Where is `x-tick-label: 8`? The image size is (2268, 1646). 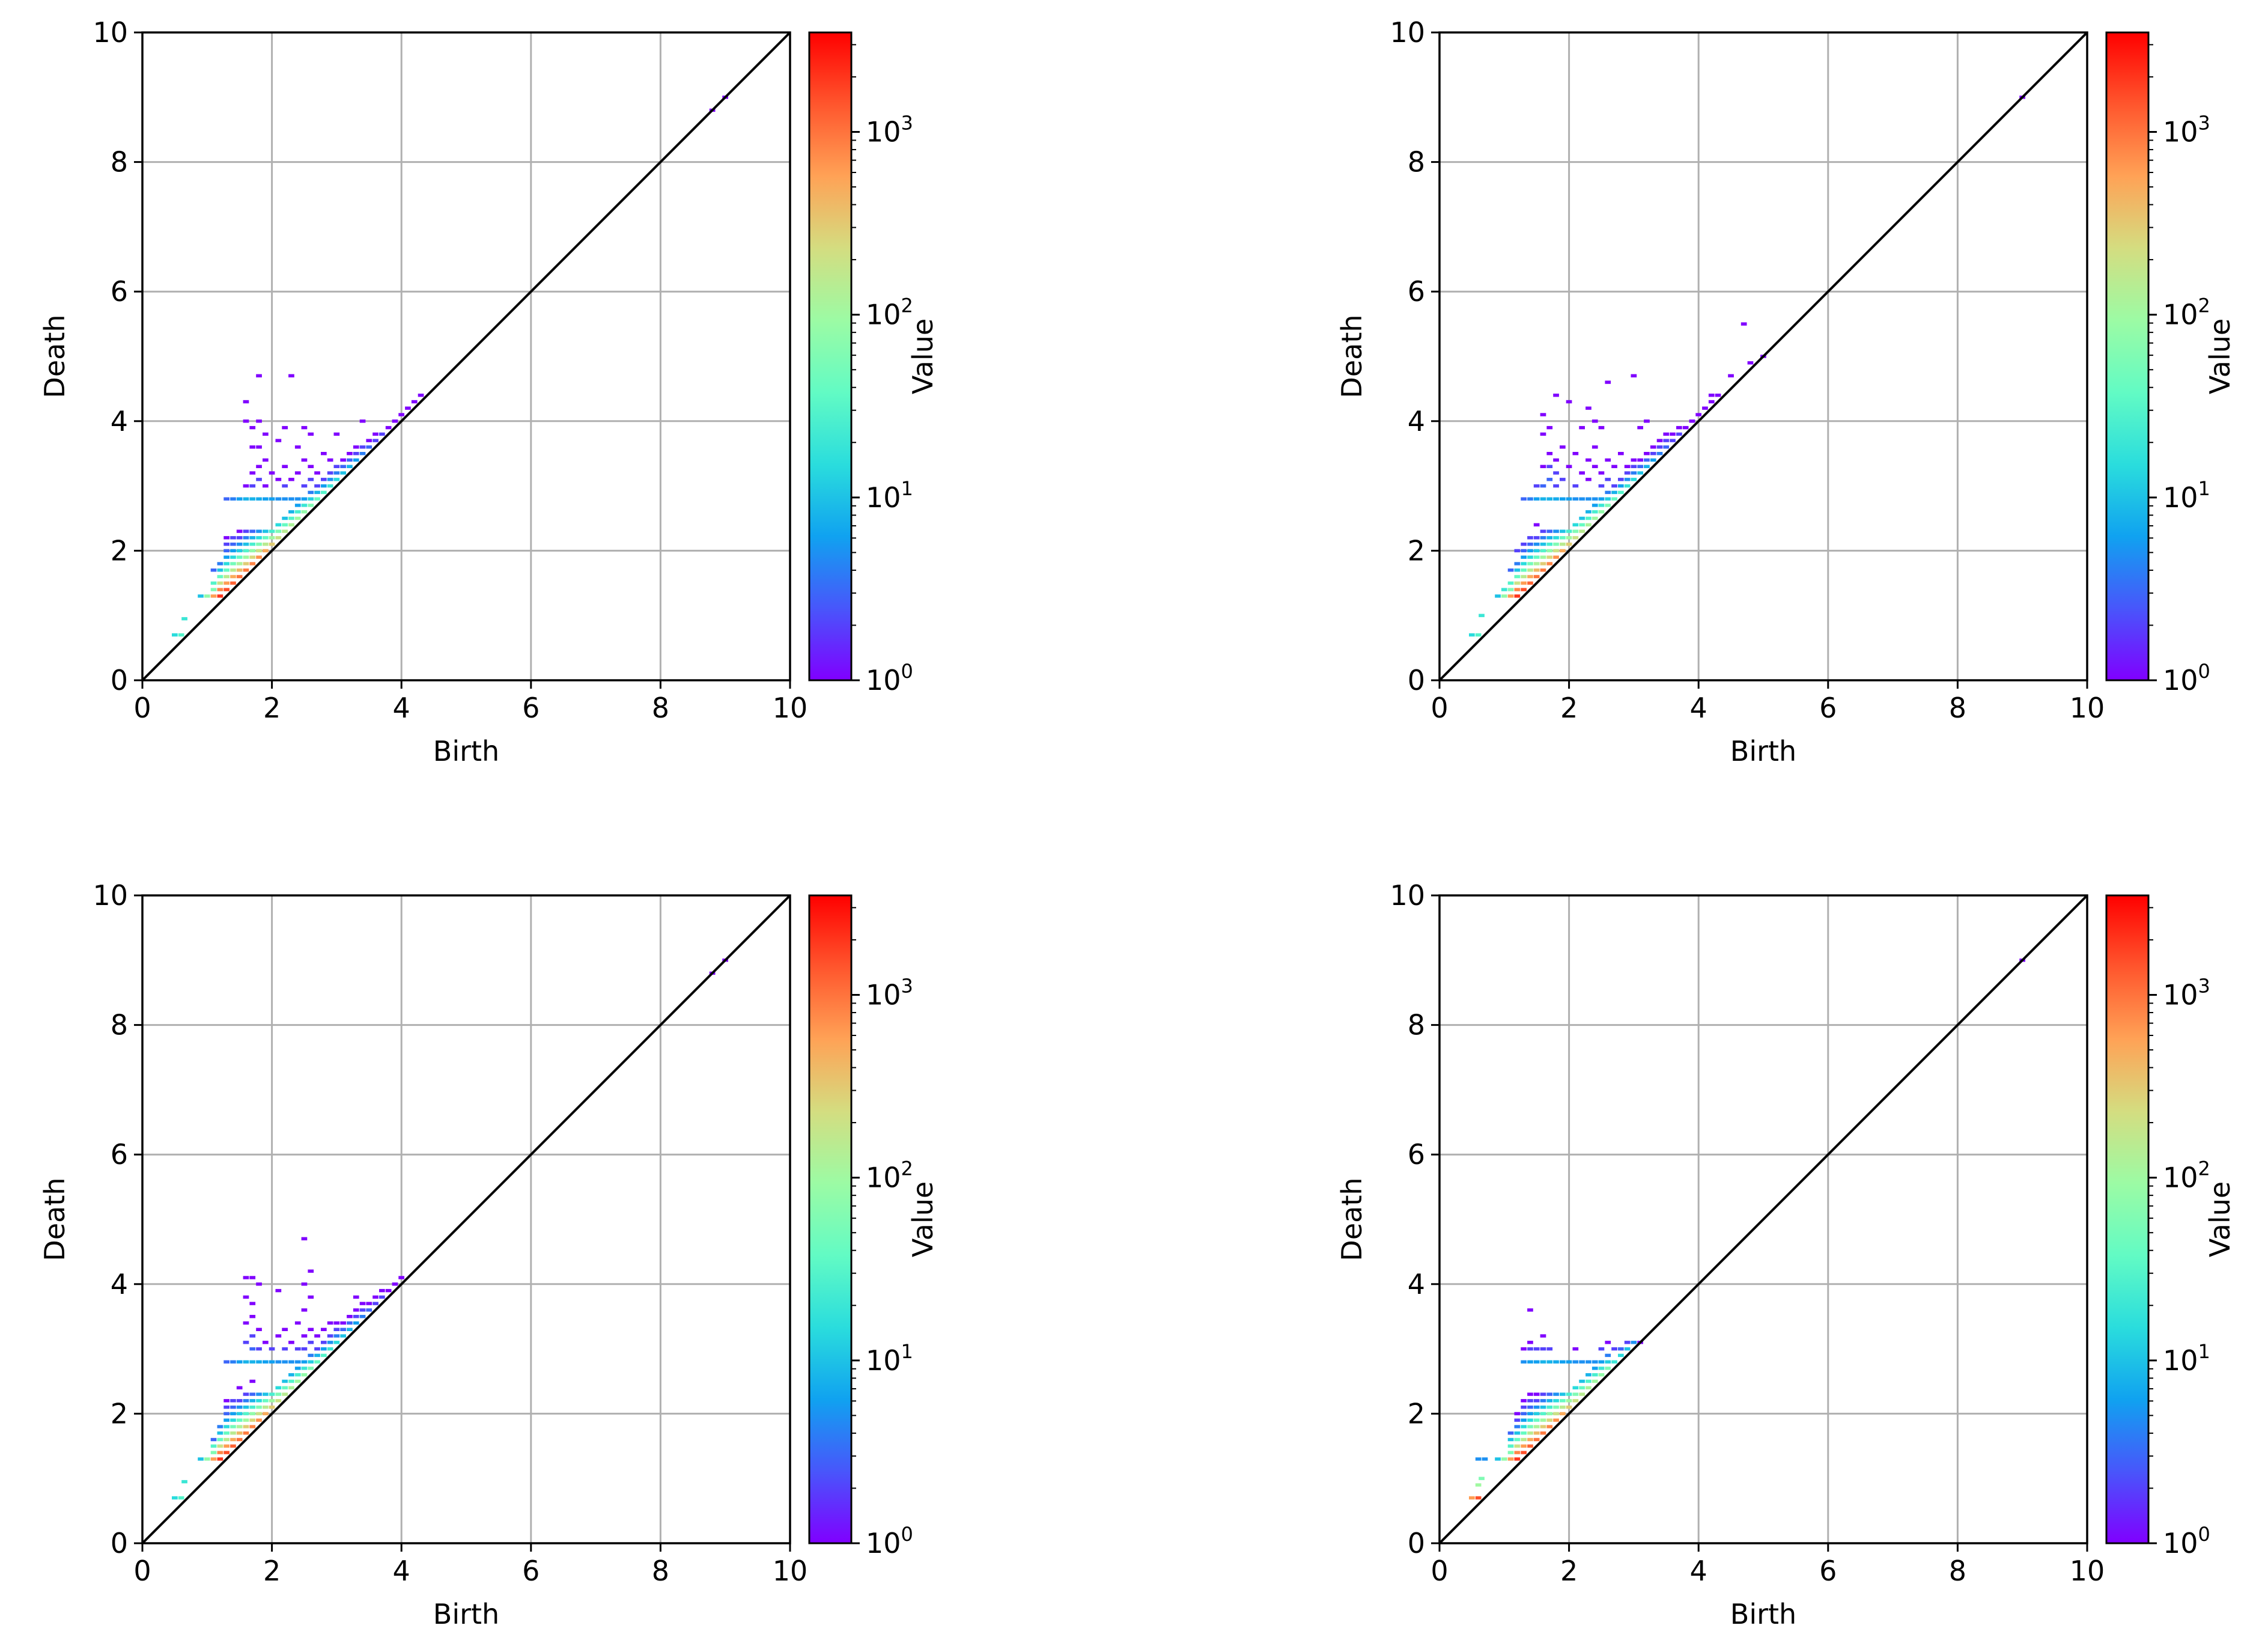 x-tick-label: 8 is located at coordinates (661, 708).